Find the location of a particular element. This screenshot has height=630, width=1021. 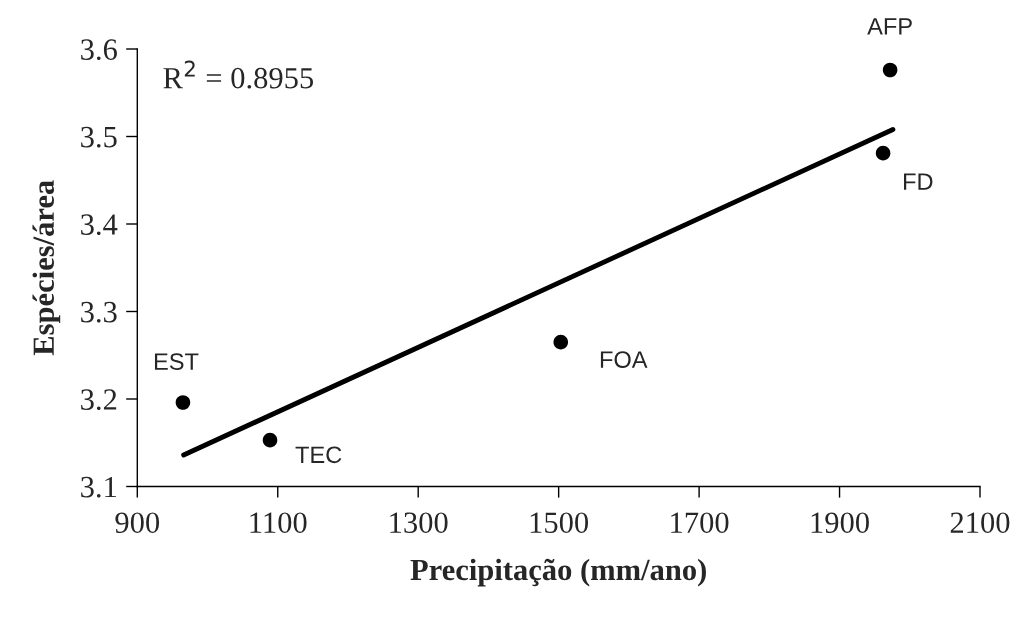

x-tick-label: 1700 is located at coordinates (700, 522).